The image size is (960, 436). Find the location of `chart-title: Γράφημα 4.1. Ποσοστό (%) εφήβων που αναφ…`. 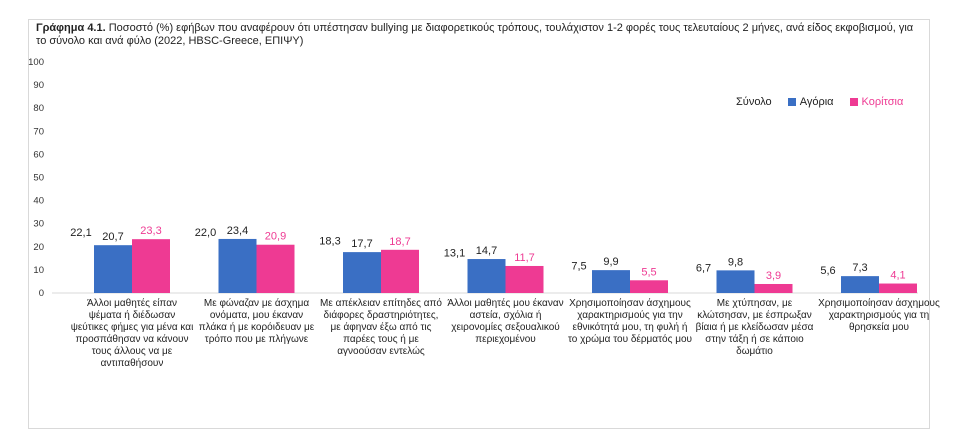

chart-title: Γράφημα 4.1. Ποσοστό (%) εφήβων που αναφ… is located at coordinates (476, 35).